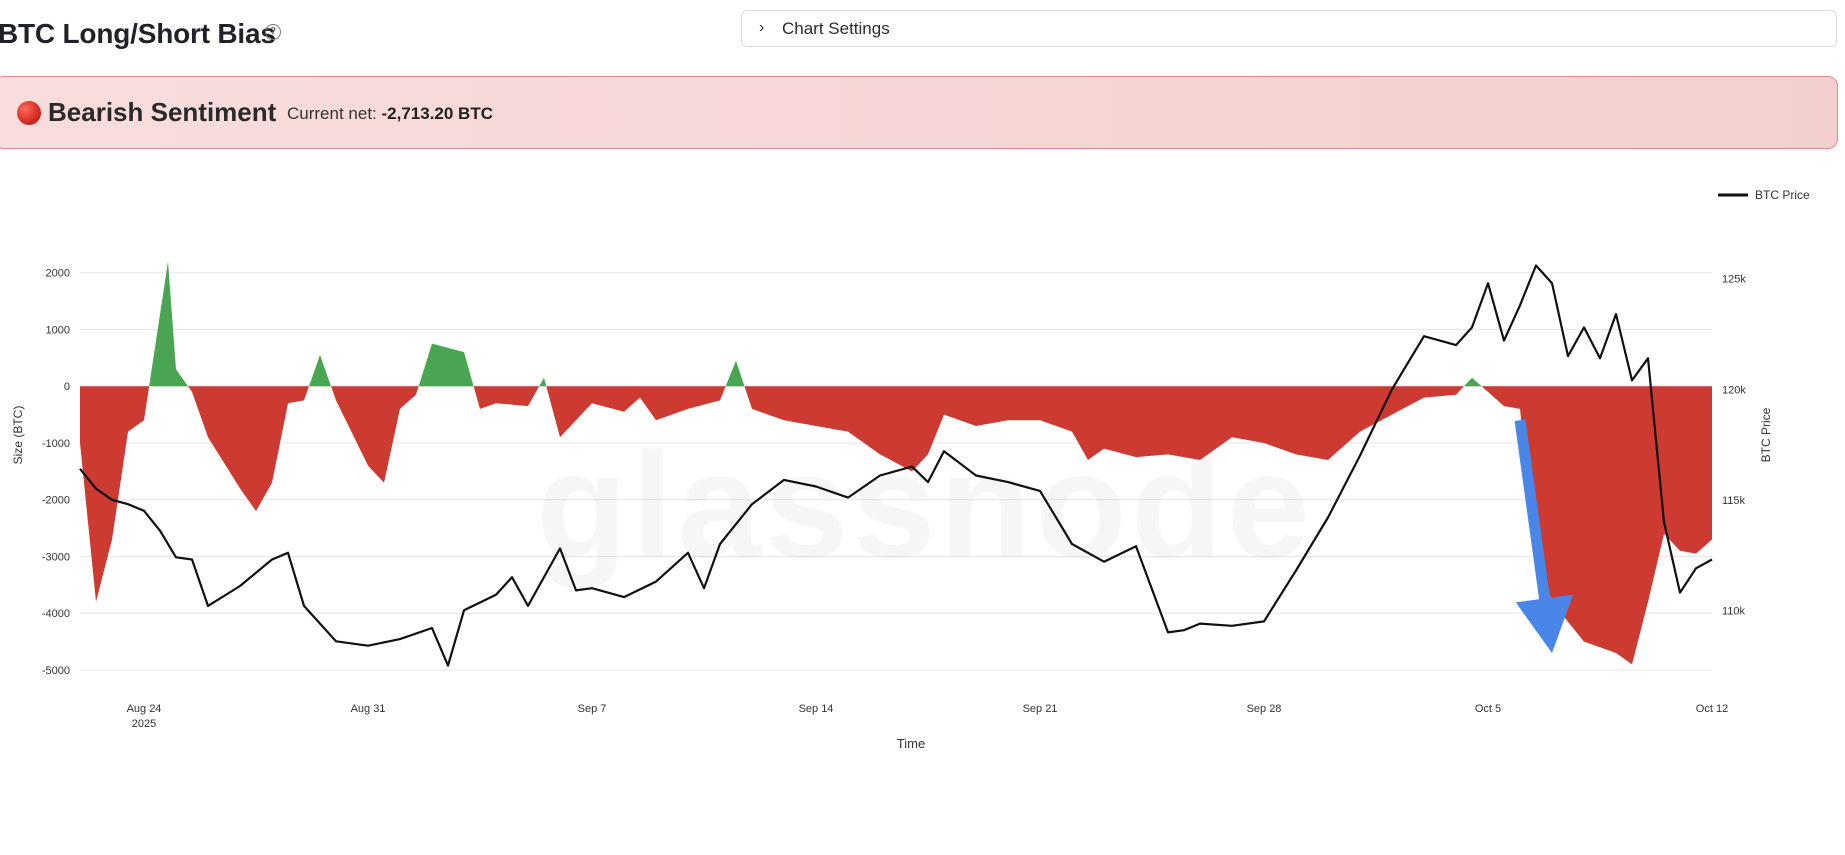 The height and width of the screenshot is (855, 1845). Describe the element at coordinates (56, 444) in the screenshot. I see `left-tick-label: -1000` at that location.